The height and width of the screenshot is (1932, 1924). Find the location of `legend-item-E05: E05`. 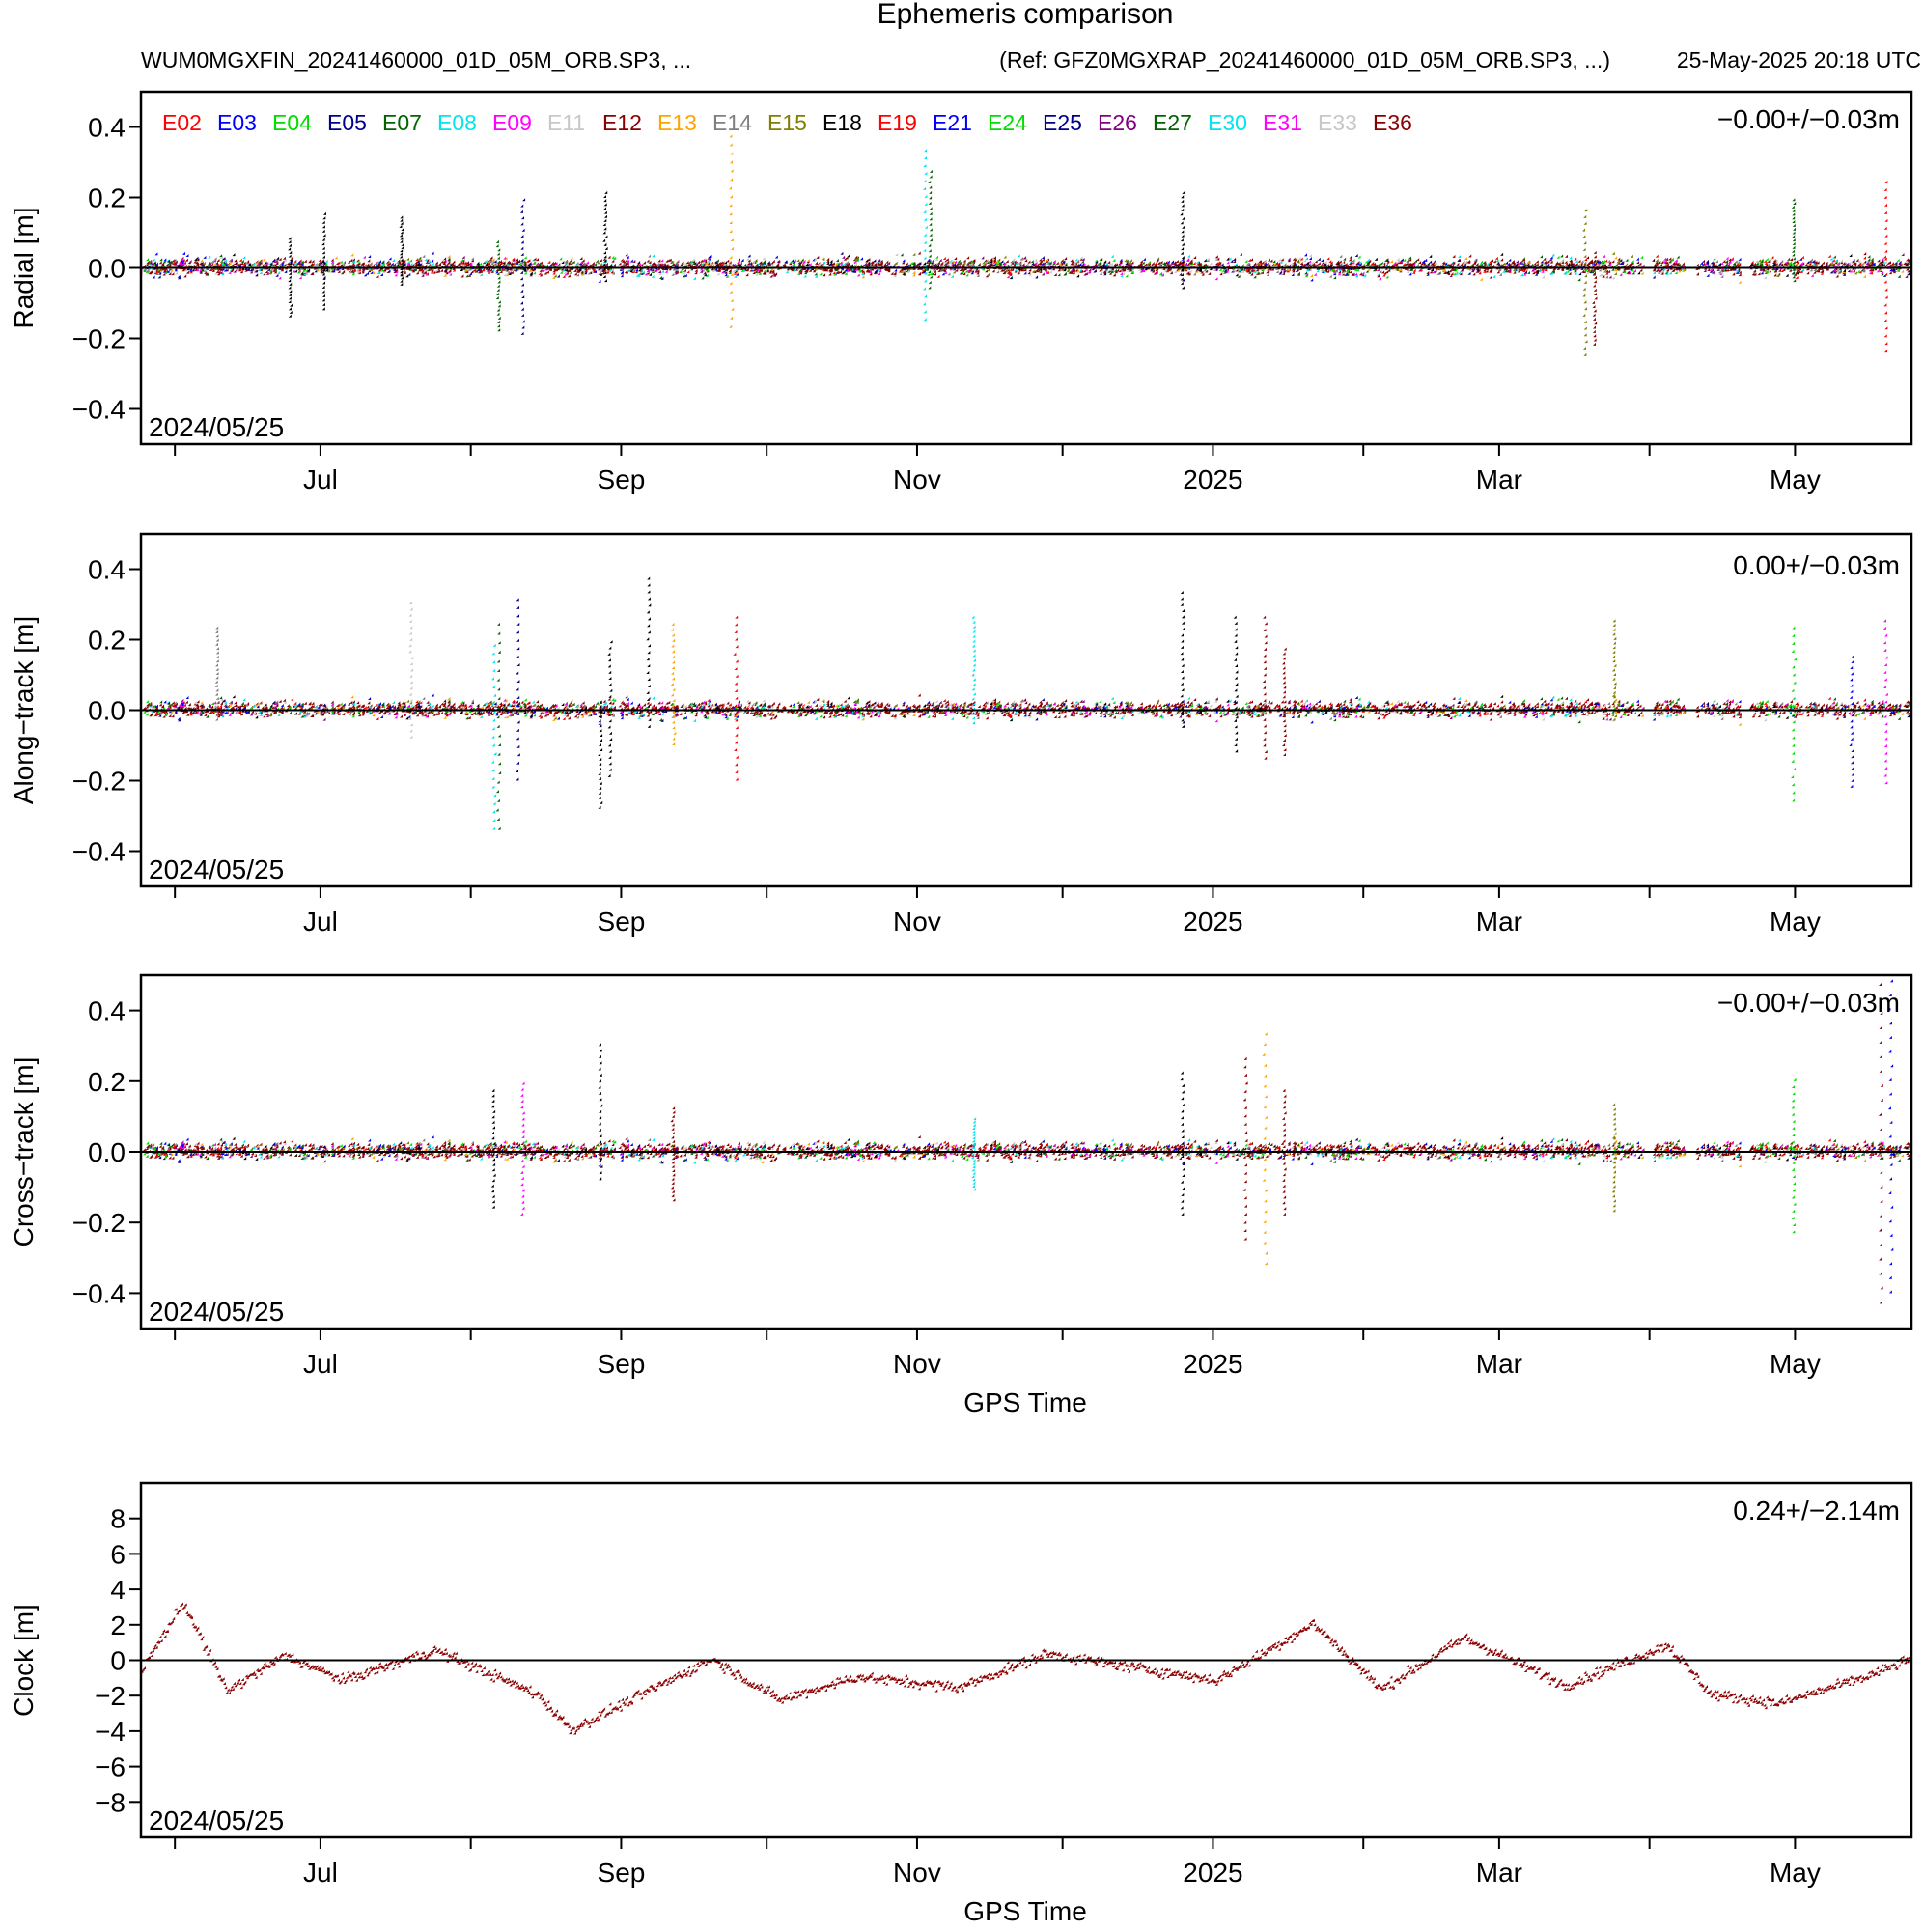

legend-item-E05: E05 is located at coordinates (347, 123).